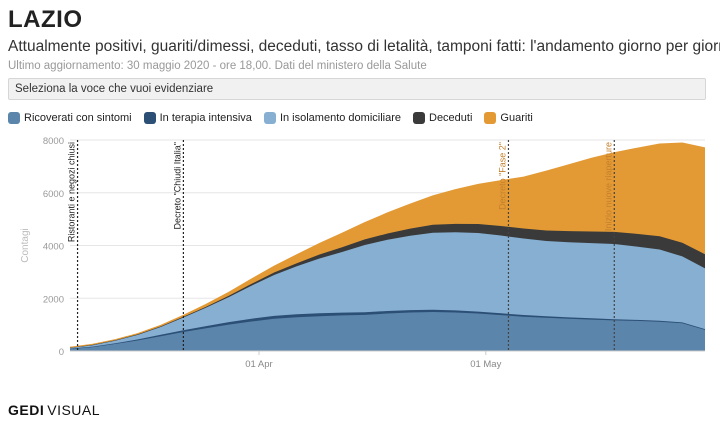 Image resolution: width=720 pixels, height=428 pixels. What do you see at coordinates (53, 299) in the screenshot?
I see `y-tick-label: 2000` at bounding box center [53, 299].